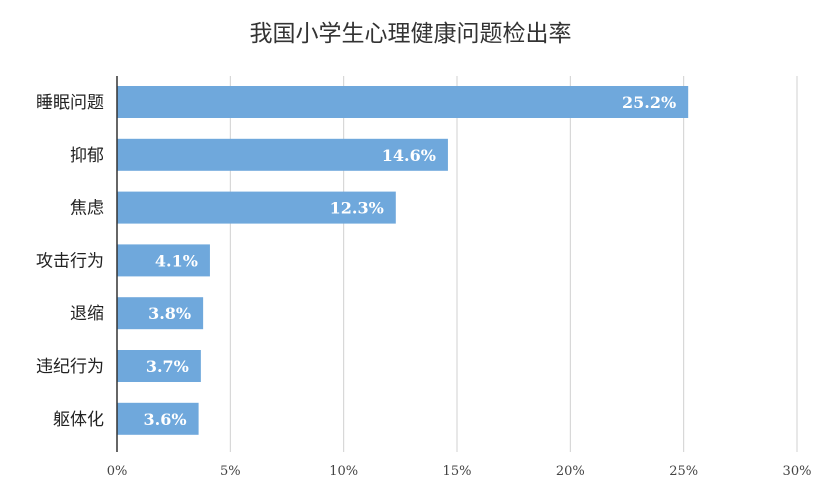 This screenshot has width=821, height=500. I want to click on x-tick-label: 5%, so click(230, 471).